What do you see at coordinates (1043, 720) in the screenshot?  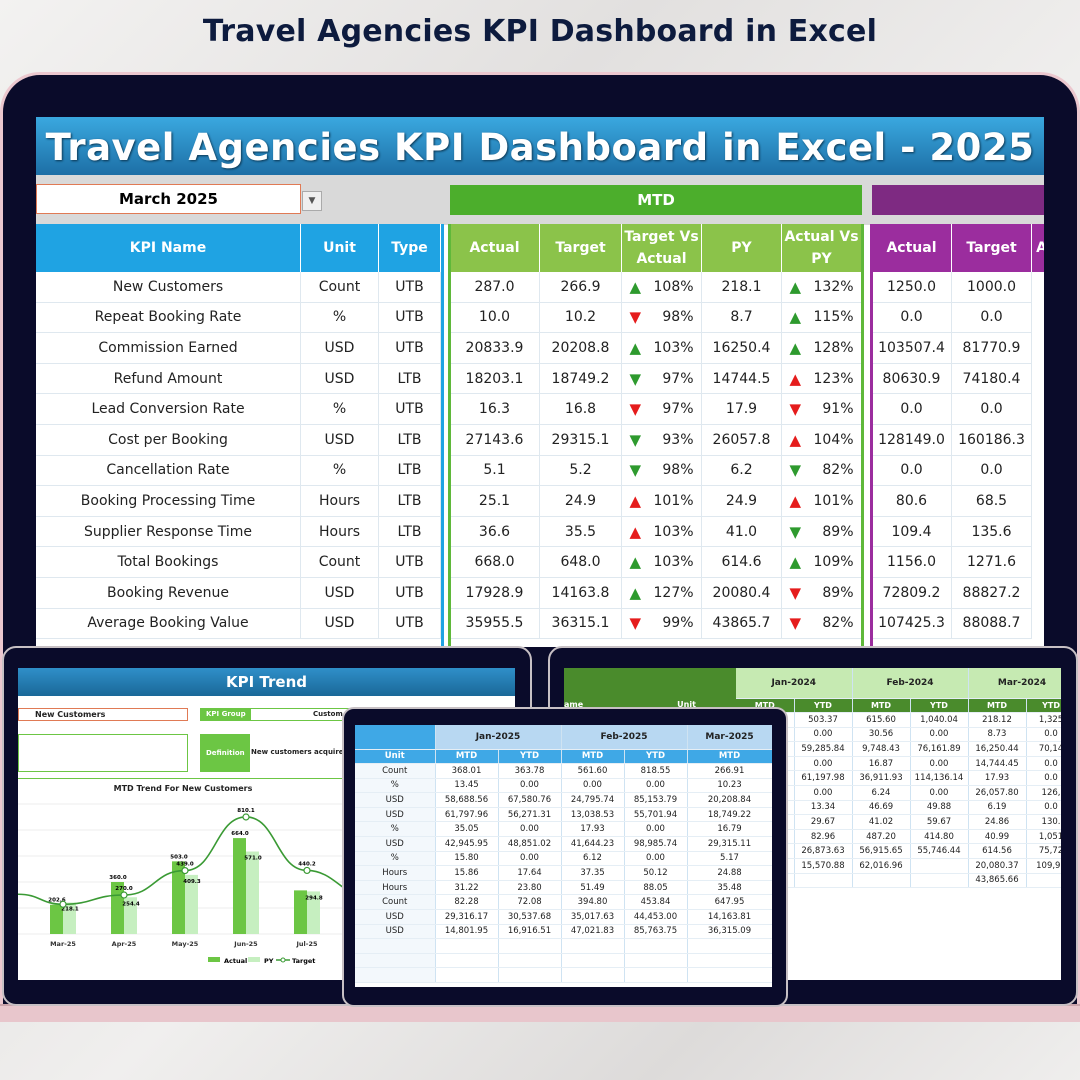 I see `table-cell: 1,325` at bounding box center [1043, 720].